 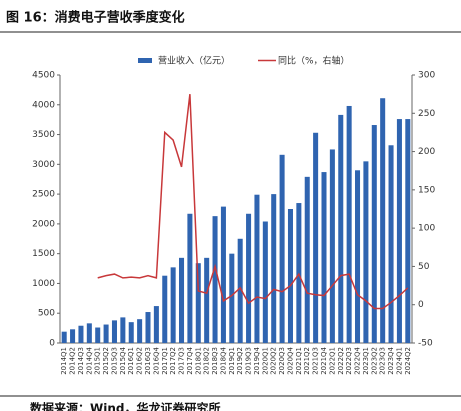 What do you see at coordinates (194, 61) in the screenshot?
I see `legend-label: 营业收入（亿元）` at bounding box center [194, 61].